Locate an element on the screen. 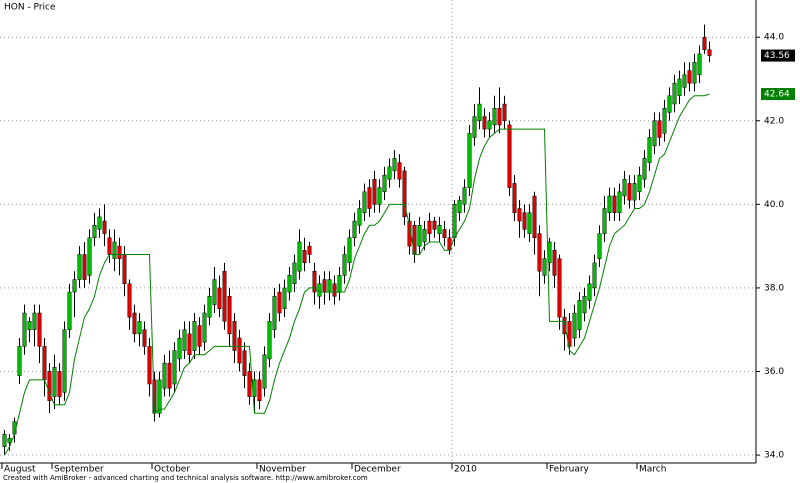  last-price-label: 43.56 is located at coordinates (777, 56).